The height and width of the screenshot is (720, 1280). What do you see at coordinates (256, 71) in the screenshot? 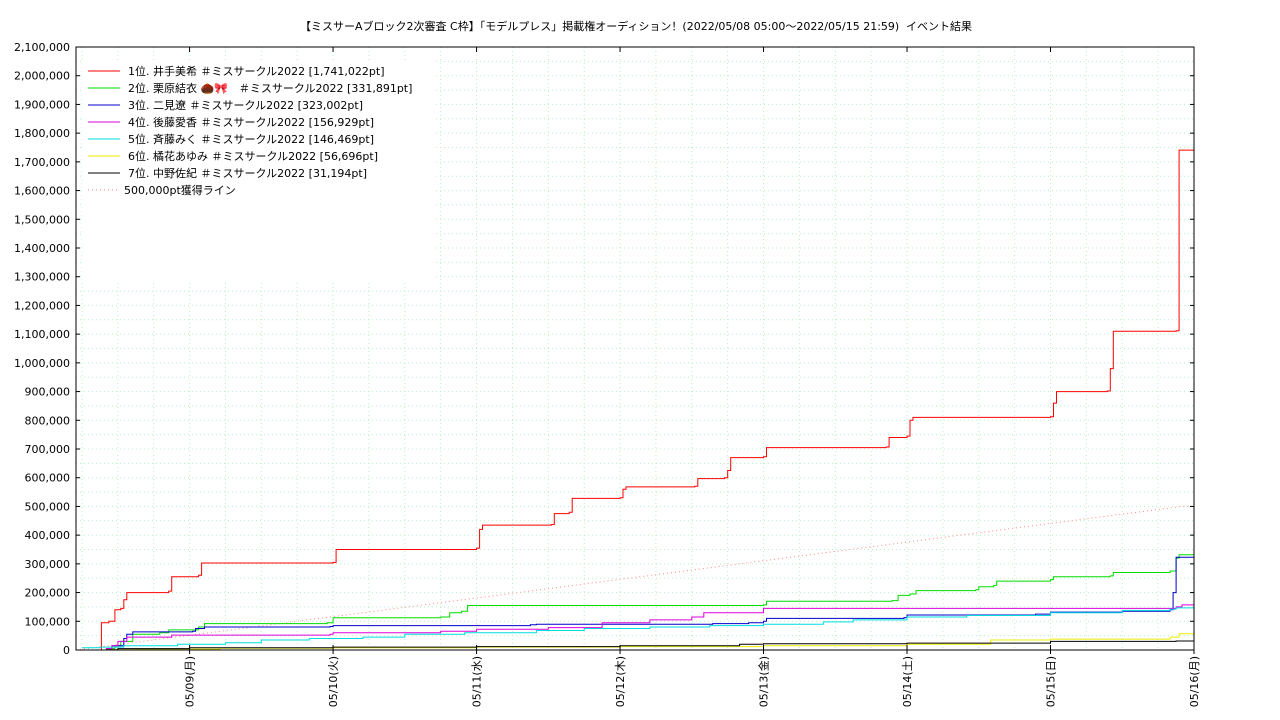
I see `legend-label: 1位. 井手美希 ＃ミスサークル2022 [1,741,022pt]` at bounding box center [256, 71].